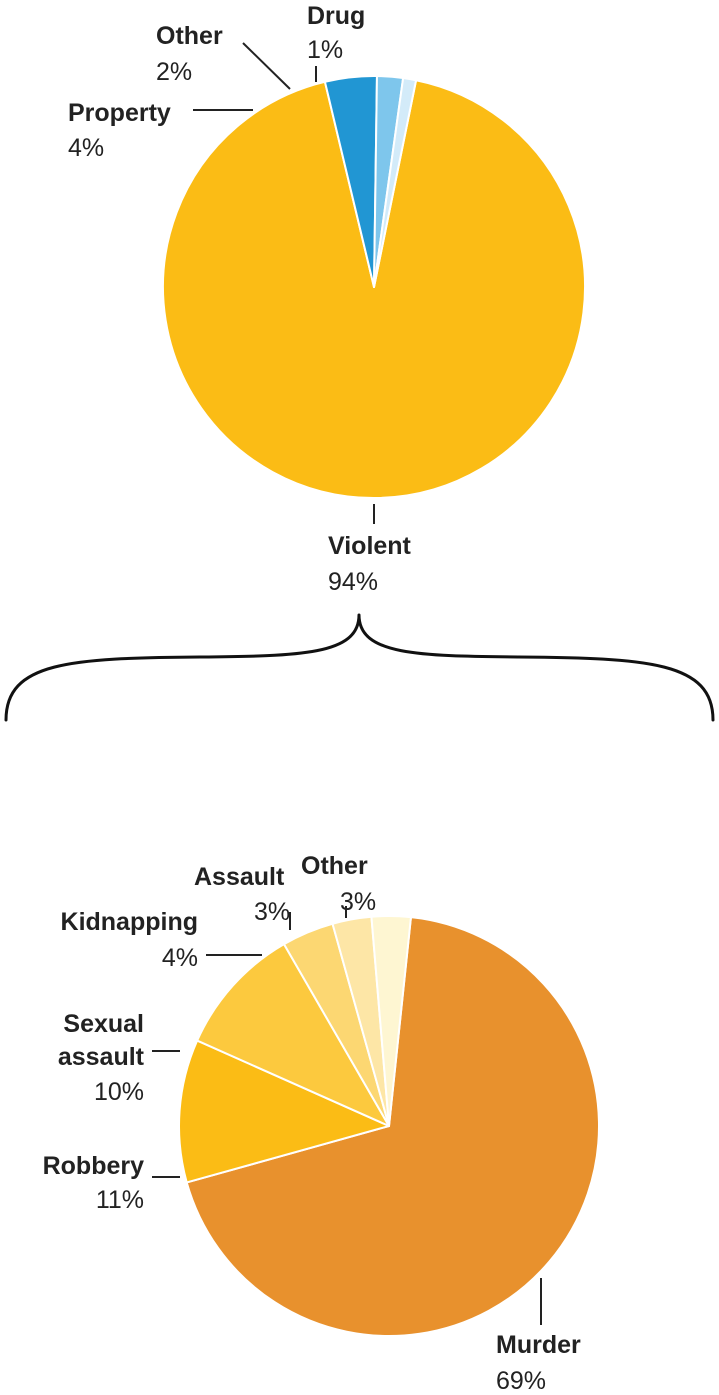 The image size is (719, 1395). I want to click on value-other-violent: 3%, so click(358, 902).